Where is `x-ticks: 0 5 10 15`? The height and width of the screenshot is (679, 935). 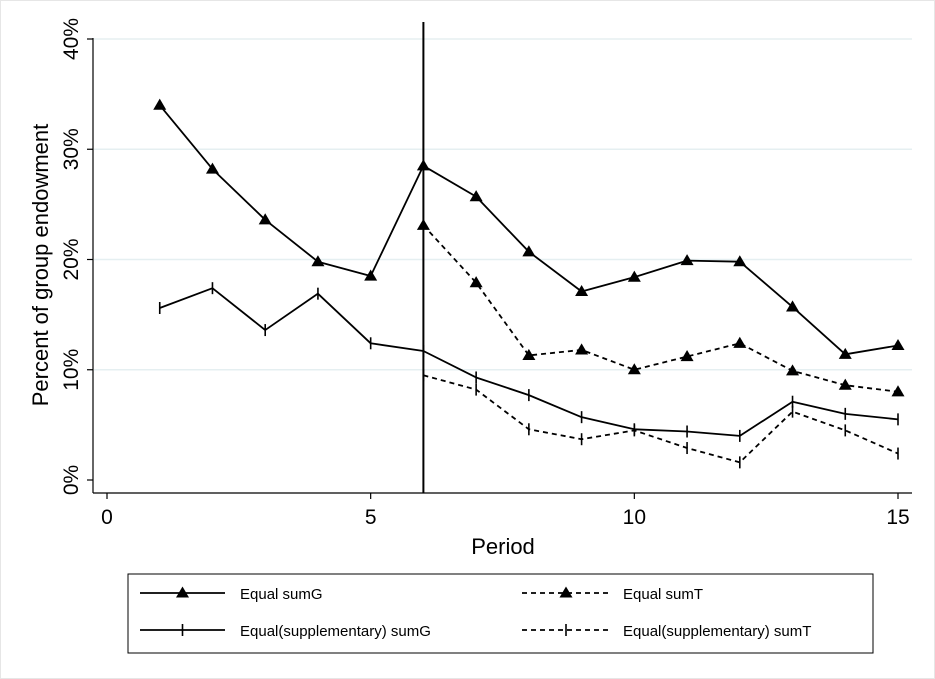
x-ticks: 0 5 10 15 is located at coordinates (505, 511).